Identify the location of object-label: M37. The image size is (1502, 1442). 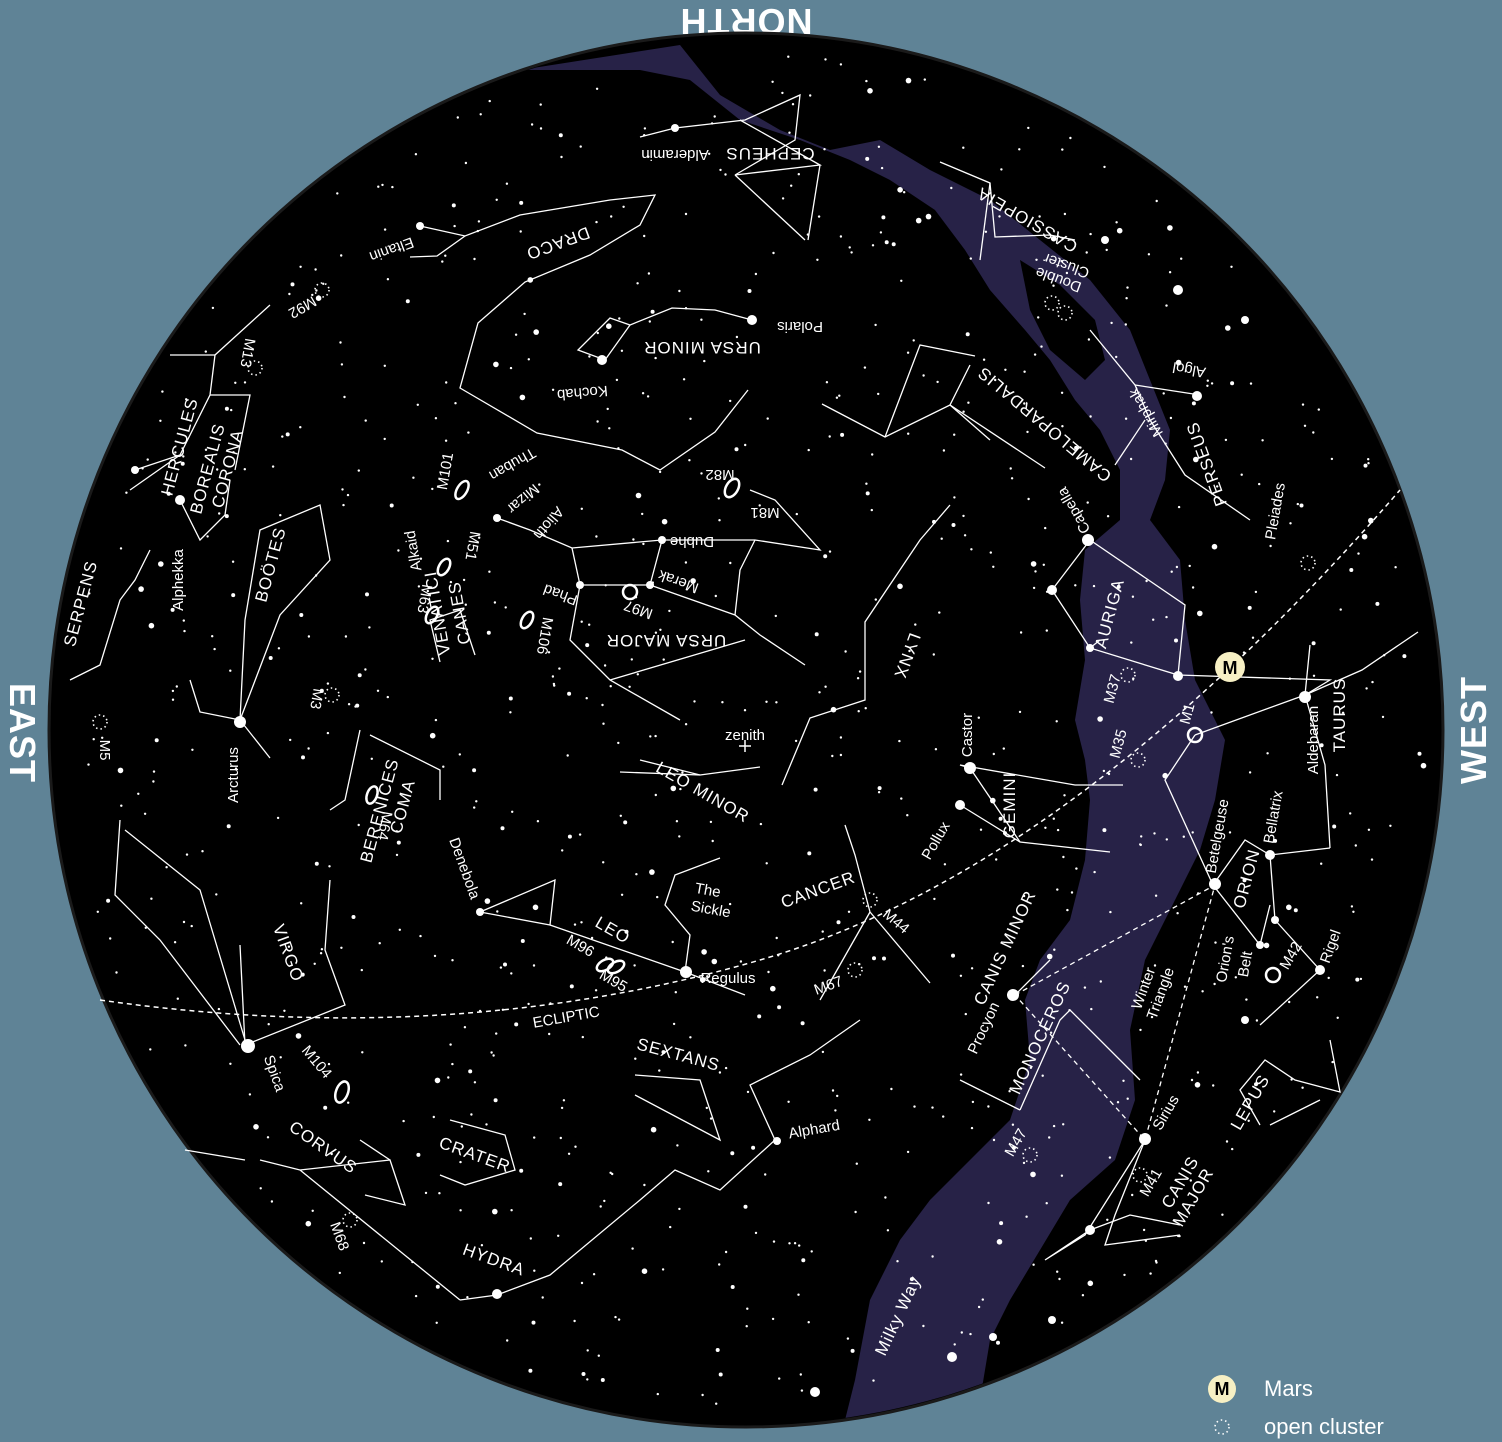
(1113, 689).